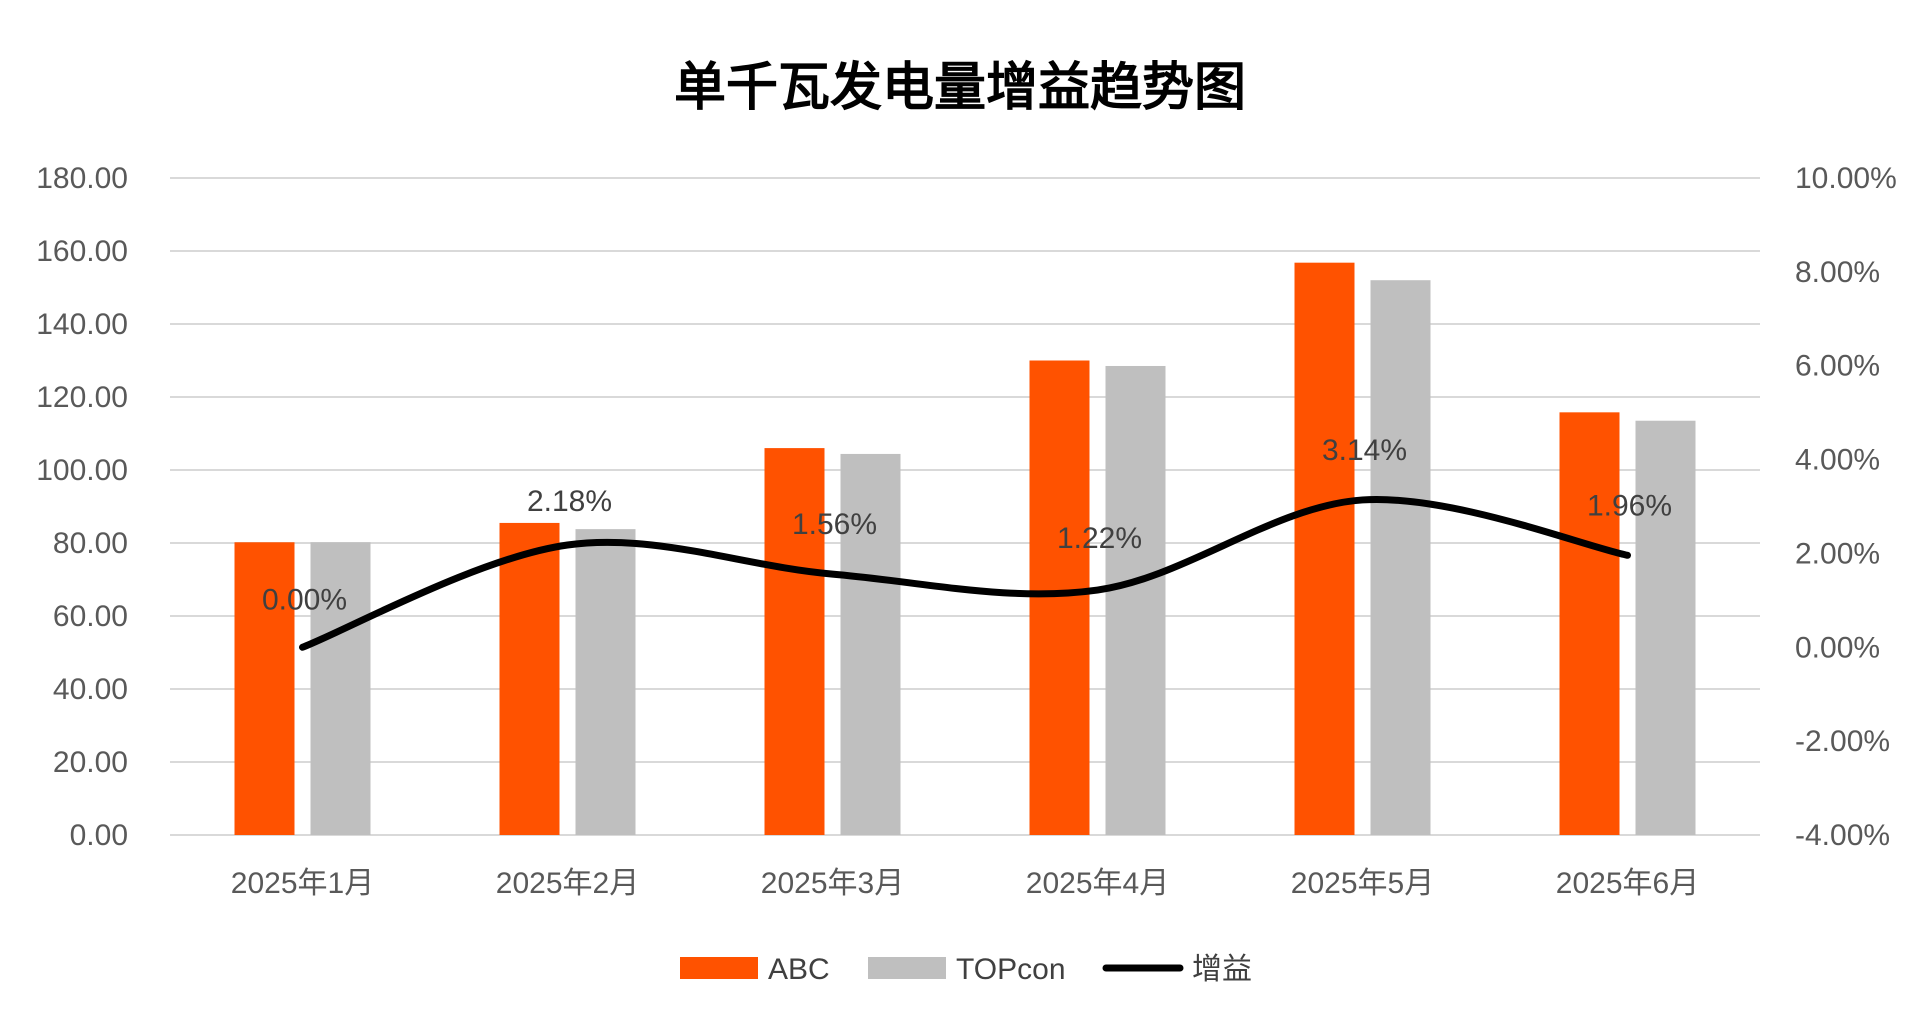 Image resolution: width=1920 pixels, height=1022 pixels. Describe the element at coordinates (1837, 460) in the screenshot. I see `right-tick-label: 4.00%` at that location.